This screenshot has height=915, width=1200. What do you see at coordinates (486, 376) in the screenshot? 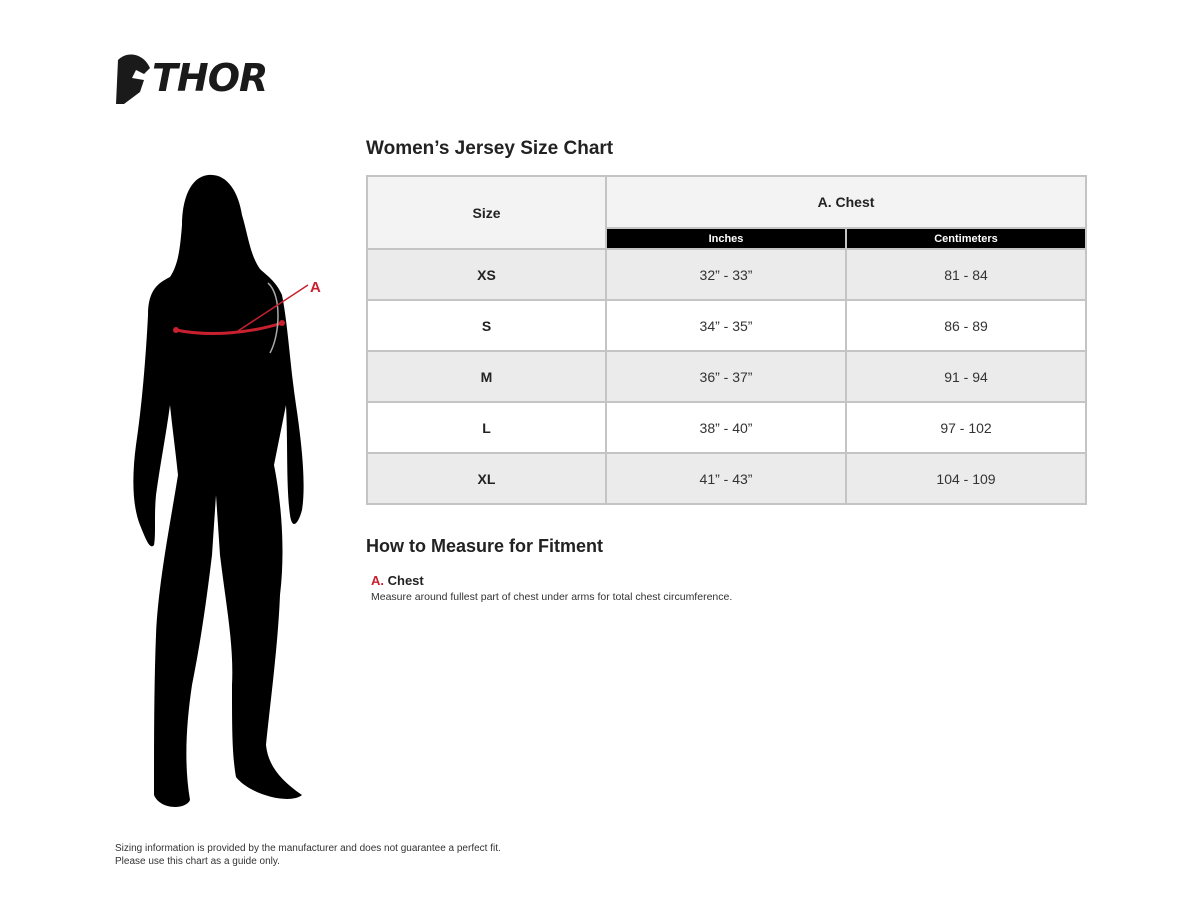
I see `size-cell: M` at bounding box center [486, 376].